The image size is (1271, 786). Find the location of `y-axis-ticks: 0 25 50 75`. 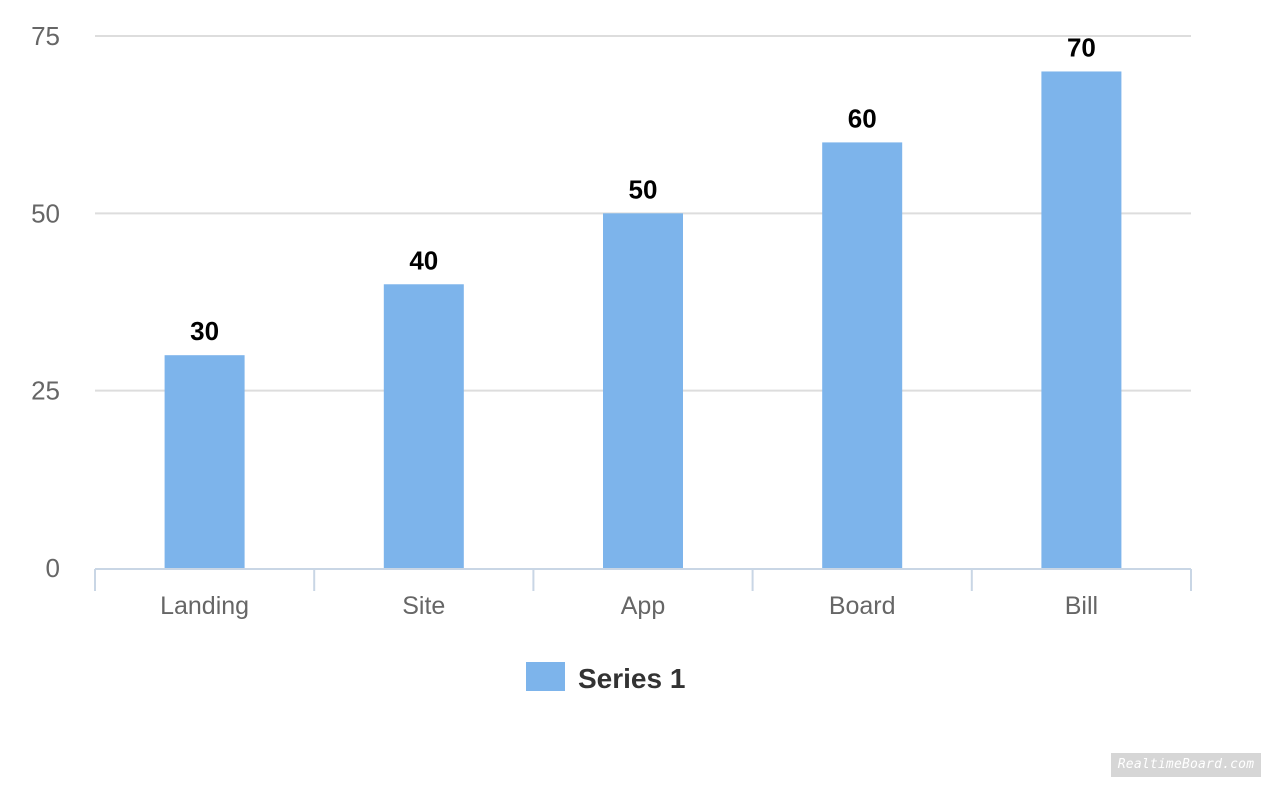

y-axis-ticks: 0 25 50 75 is located at coordinates (45, 302).